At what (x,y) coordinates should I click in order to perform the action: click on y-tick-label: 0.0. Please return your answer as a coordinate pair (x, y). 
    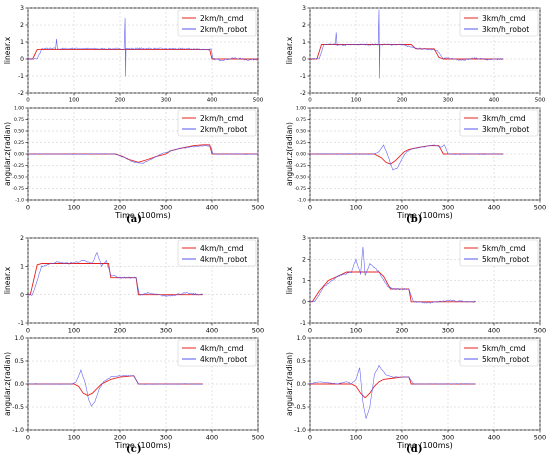
    Looking at the image, I should click on (301, 384).